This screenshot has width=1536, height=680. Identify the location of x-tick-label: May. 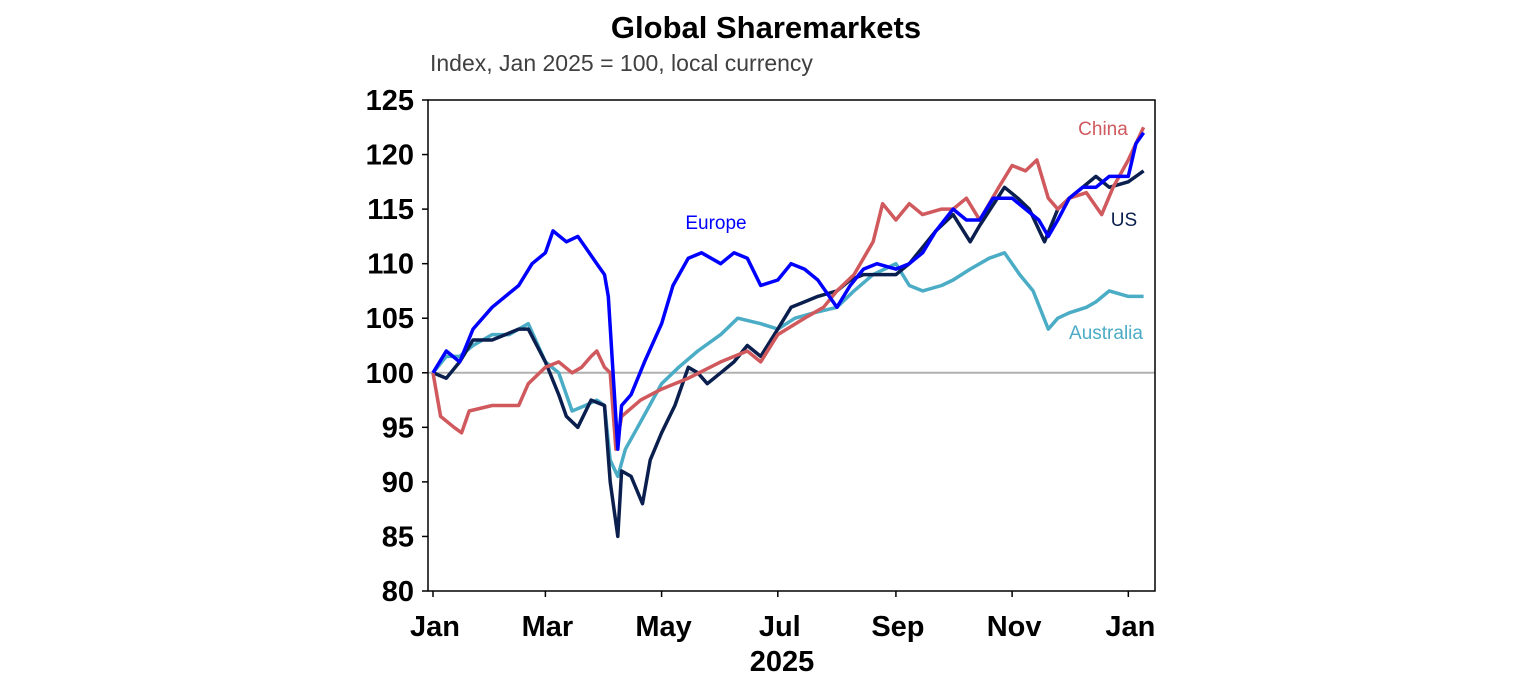
(663, 627).